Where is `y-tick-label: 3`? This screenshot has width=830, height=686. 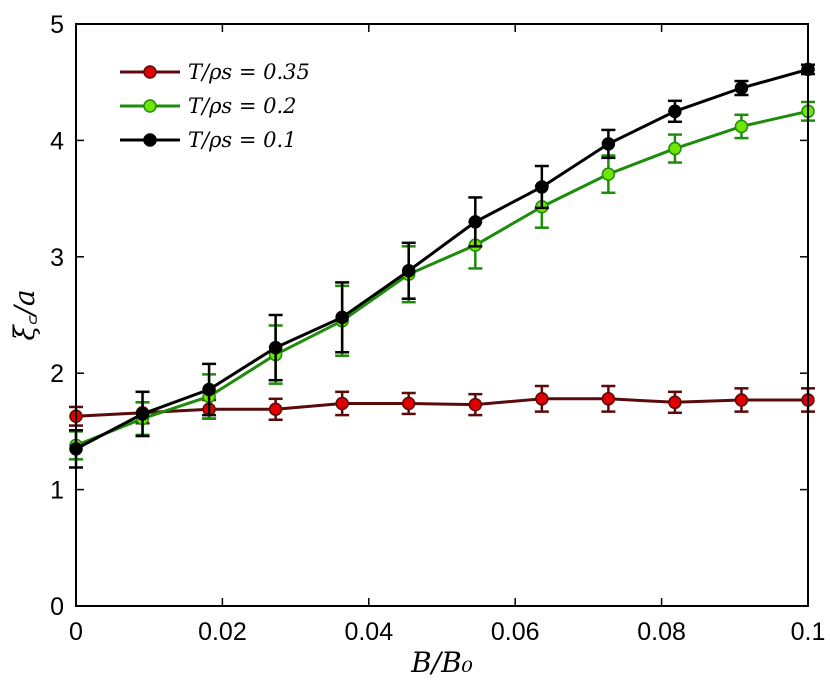
y-tick-label: 3 is located at coordinates (57, 258).